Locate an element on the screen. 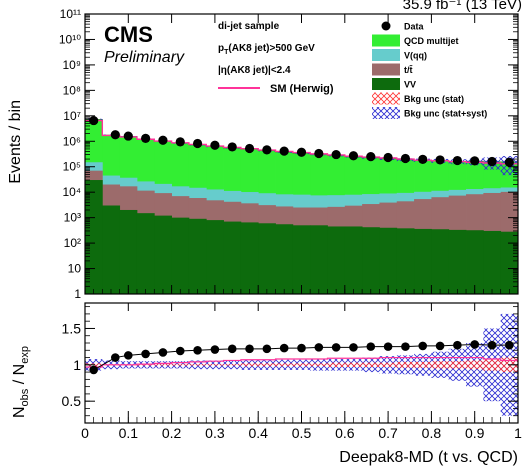 This screenshot has width=522, height=469. x-tick-label: 0.5 is located at coordinates (302, 433).